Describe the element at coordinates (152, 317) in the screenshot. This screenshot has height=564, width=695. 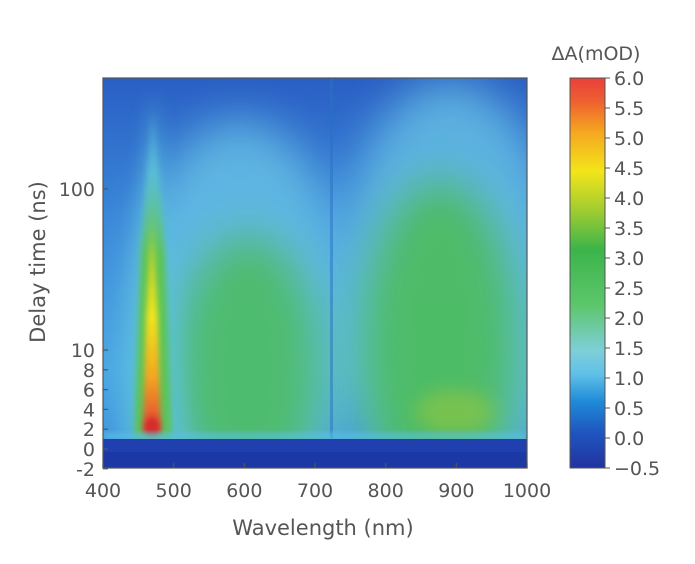
I see `narrow-band-core` at that location.